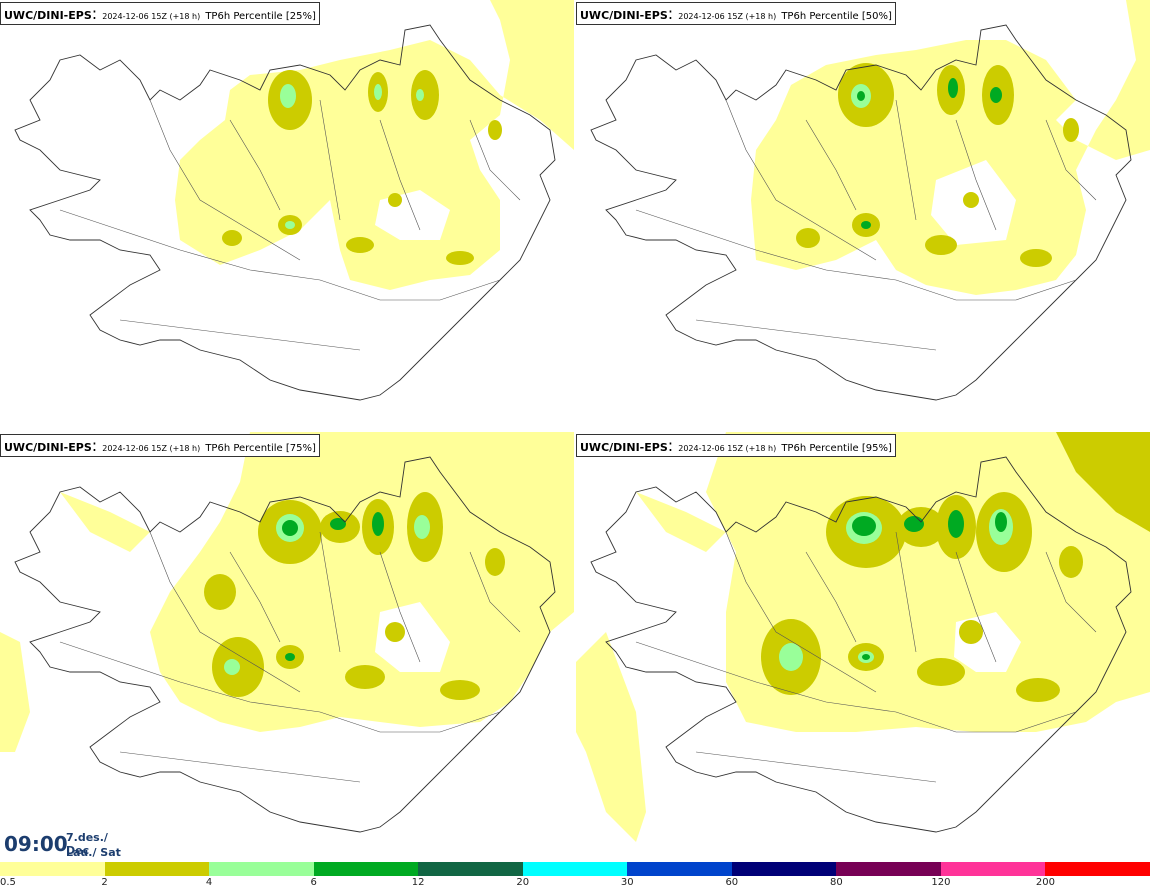  I want to click on legend-label: 200, so click(1045, 882).